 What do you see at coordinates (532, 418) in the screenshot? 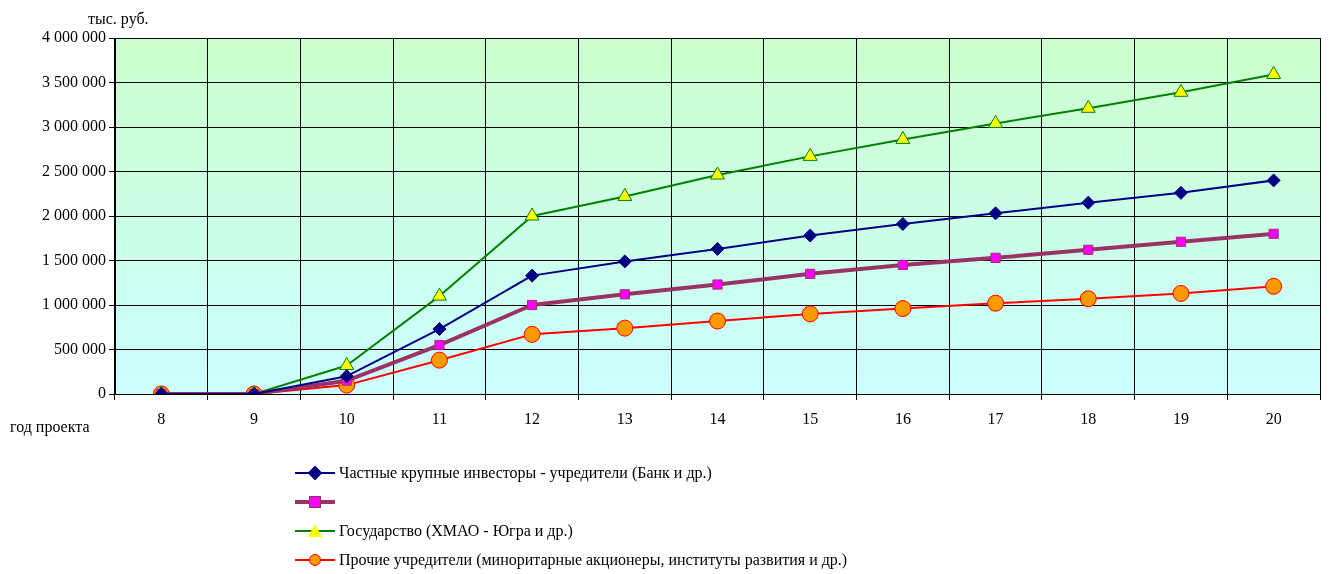
I see `x-tick-label: 12` at bounding box center [532, 418].